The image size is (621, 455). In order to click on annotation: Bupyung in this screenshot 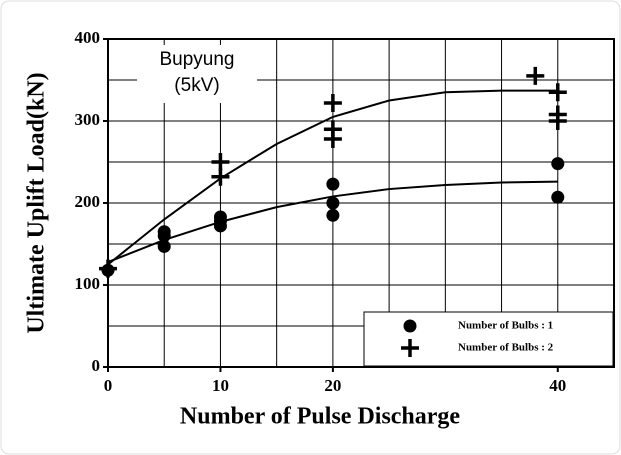, I will do `click(196, 59)`.